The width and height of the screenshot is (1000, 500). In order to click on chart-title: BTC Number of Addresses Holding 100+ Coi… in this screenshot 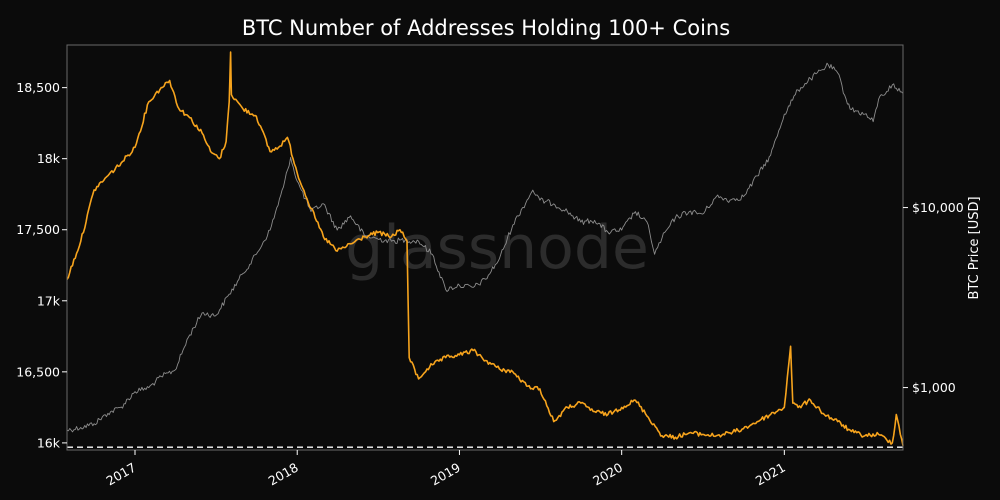, I will do `click(486, 28)`.